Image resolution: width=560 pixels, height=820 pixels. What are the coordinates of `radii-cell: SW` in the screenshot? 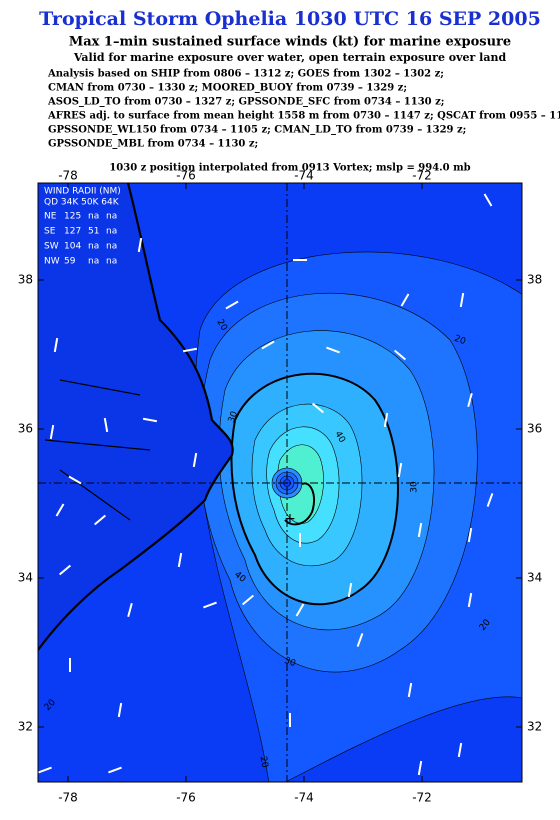 It's located at (51, 247).